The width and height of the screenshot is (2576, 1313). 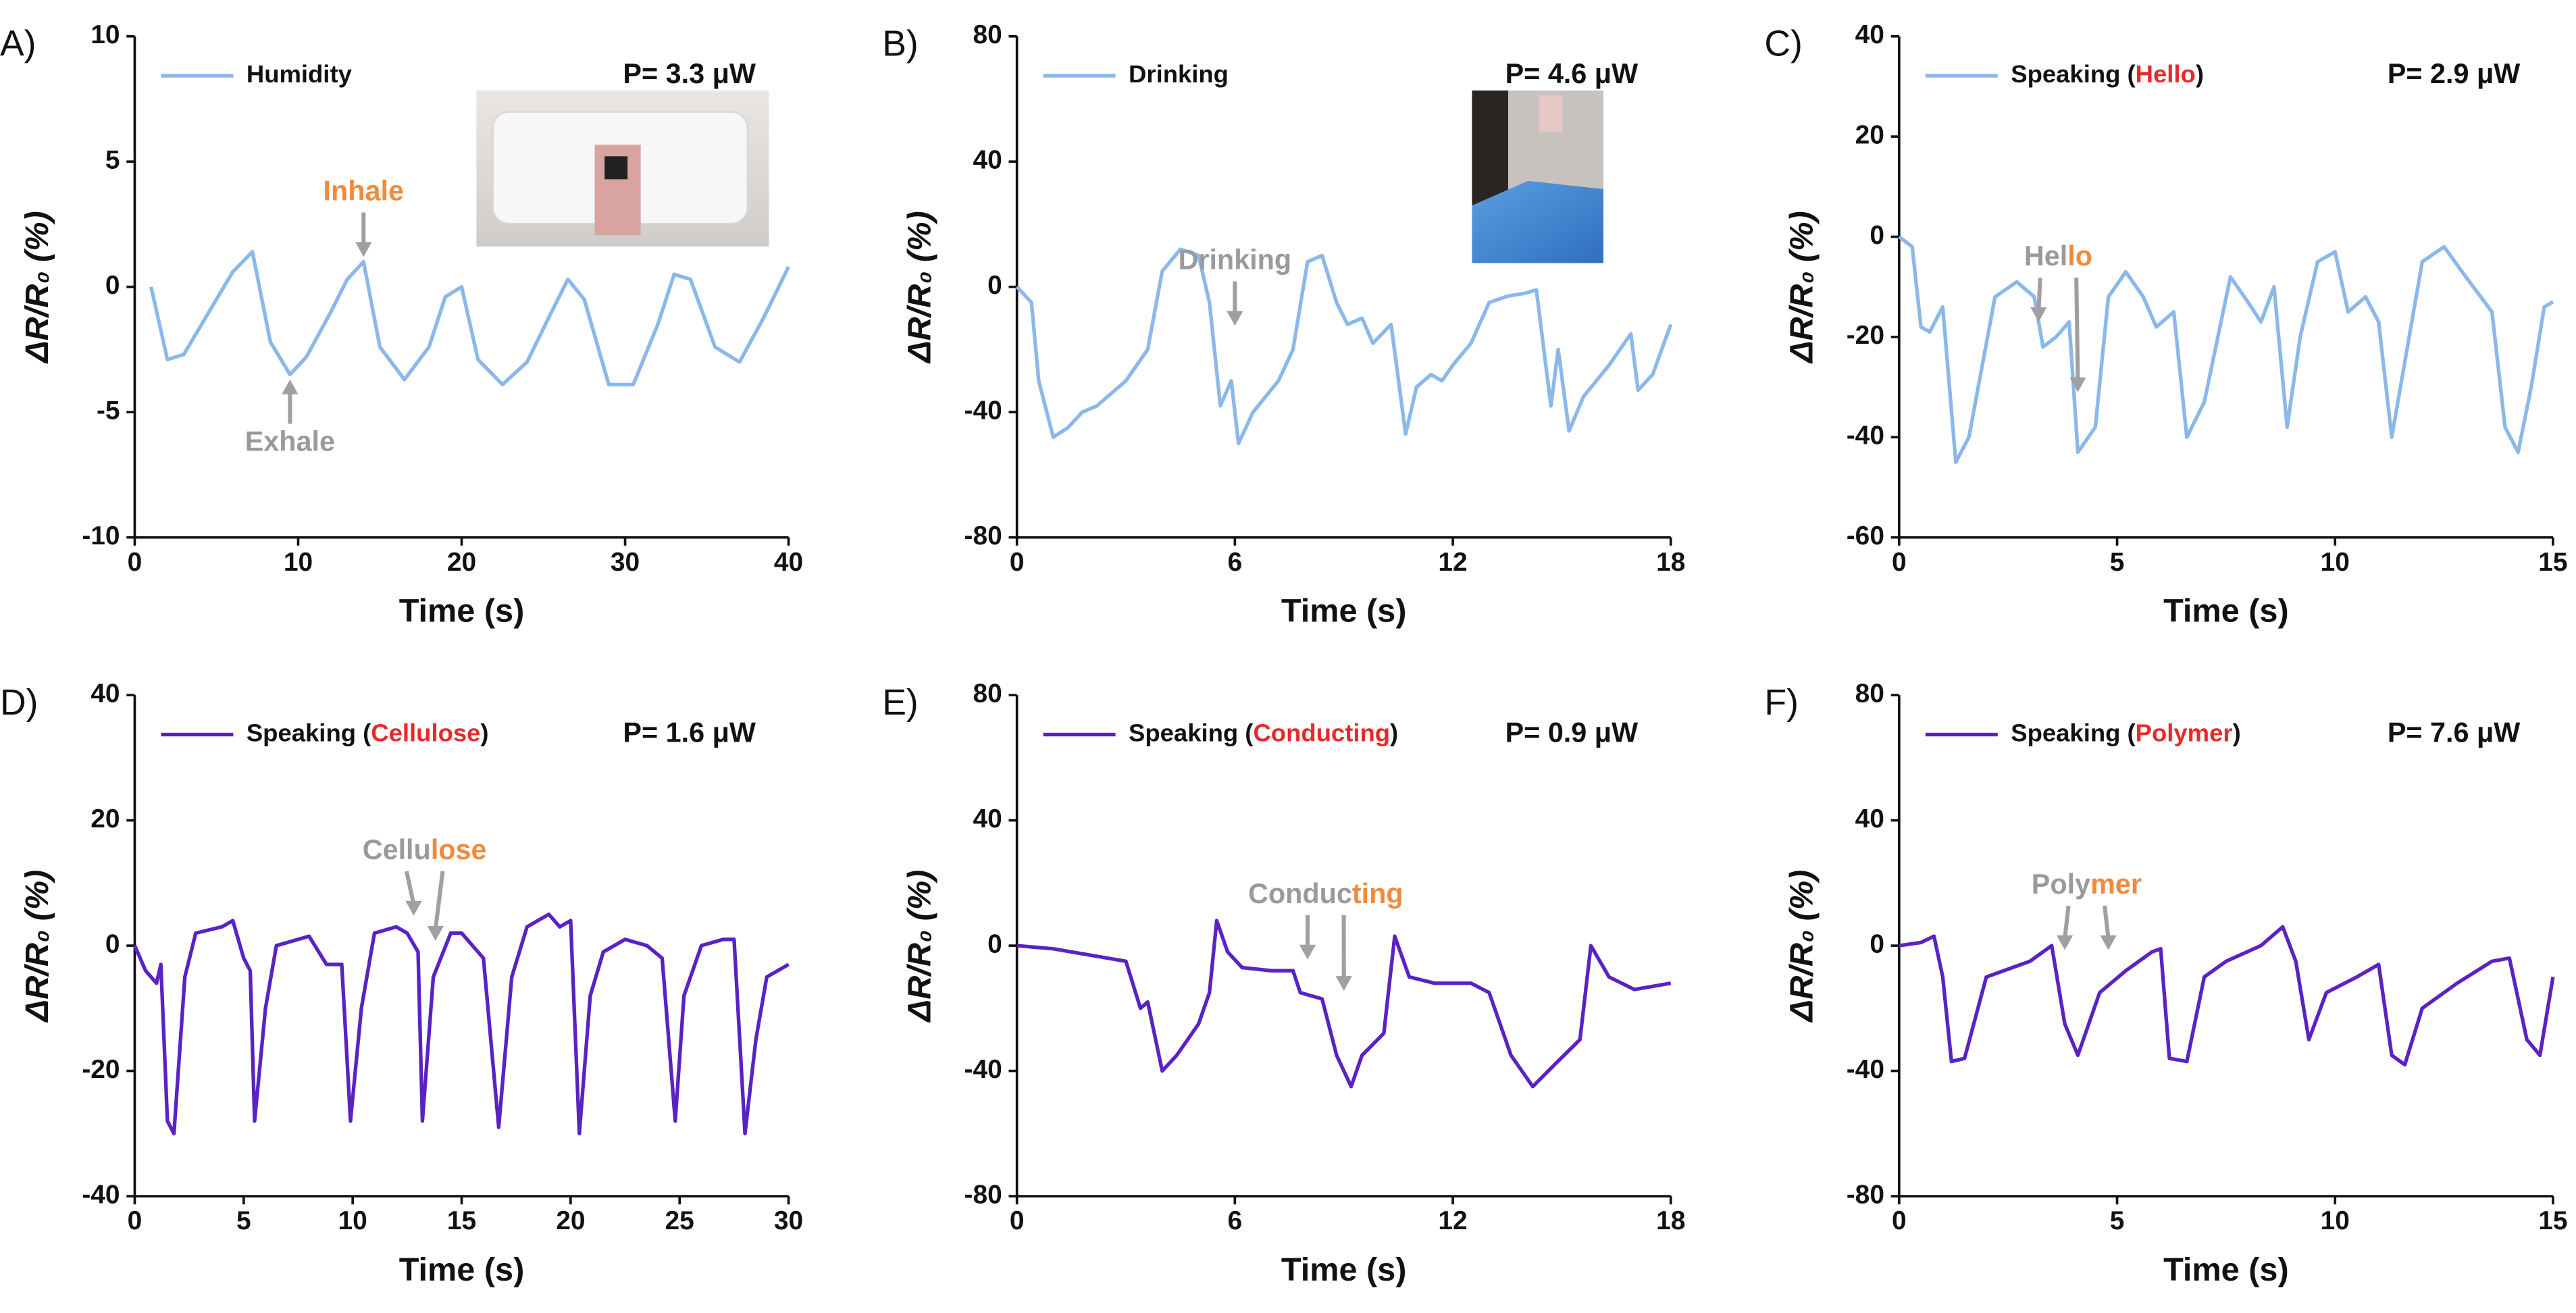 I want to click on legend-label-part: Hello, so click(x=2166, y=74).